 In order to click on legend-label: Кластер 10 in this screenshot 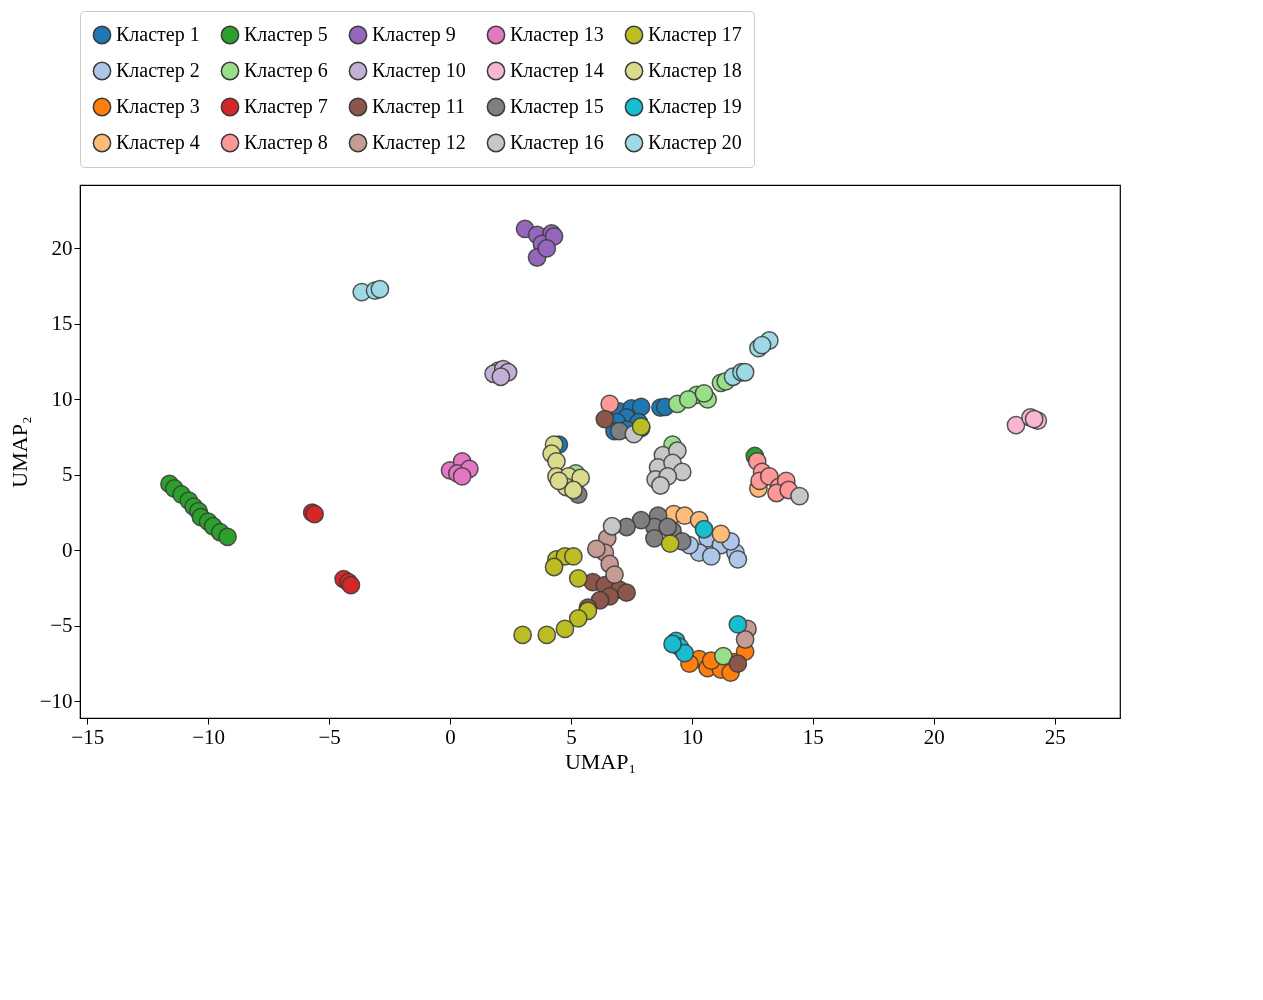, I will do `click(419, 70)`.